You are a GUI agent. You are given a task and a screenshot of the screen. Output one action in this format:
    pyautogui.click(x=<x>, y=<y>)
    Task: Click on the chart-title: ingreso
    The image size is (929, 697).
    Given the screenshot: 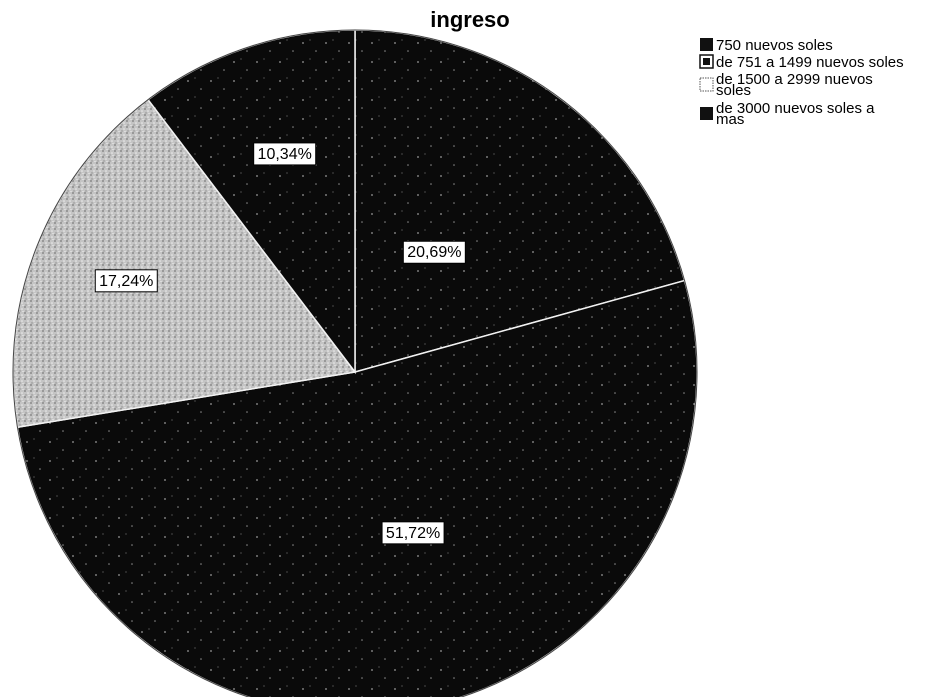 What is the action you would take?
    pyautogui.click(x=469, y=19)
    